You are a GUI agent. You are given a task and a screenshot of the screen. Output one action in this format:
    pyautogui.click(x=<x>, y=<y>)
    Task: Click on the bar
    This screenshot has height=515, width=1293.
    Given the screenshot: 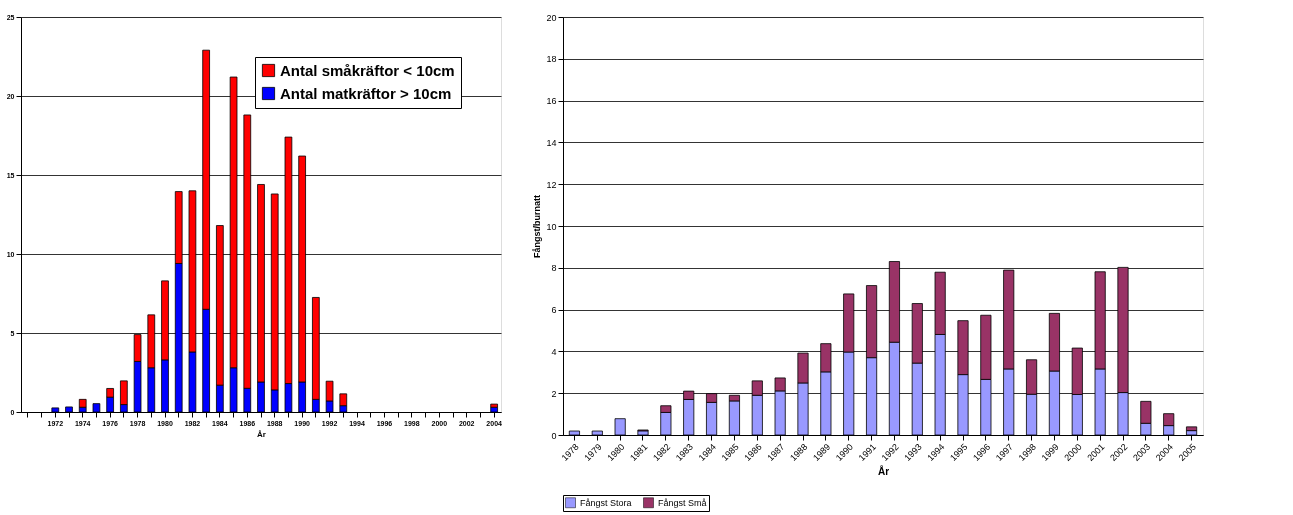 What is the action you would take?
    pyautogui.click(x=1192, y=429)
    